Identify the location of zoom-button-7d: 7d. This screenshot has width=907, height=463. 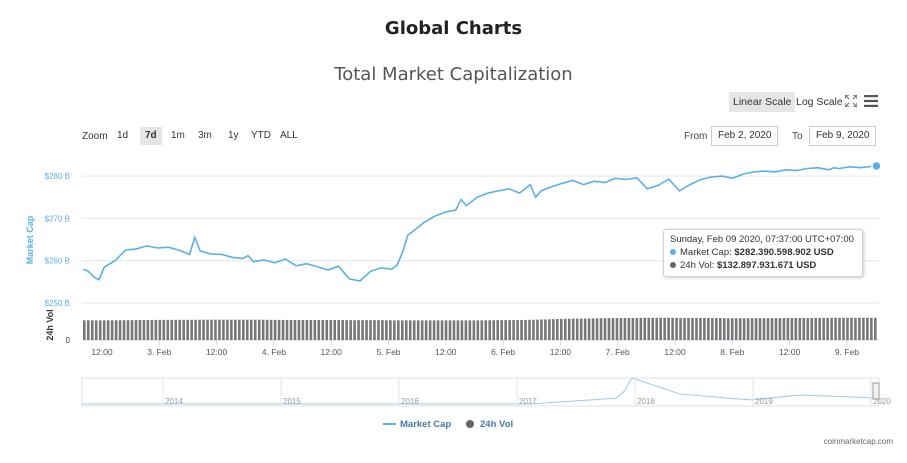
(151, 136).